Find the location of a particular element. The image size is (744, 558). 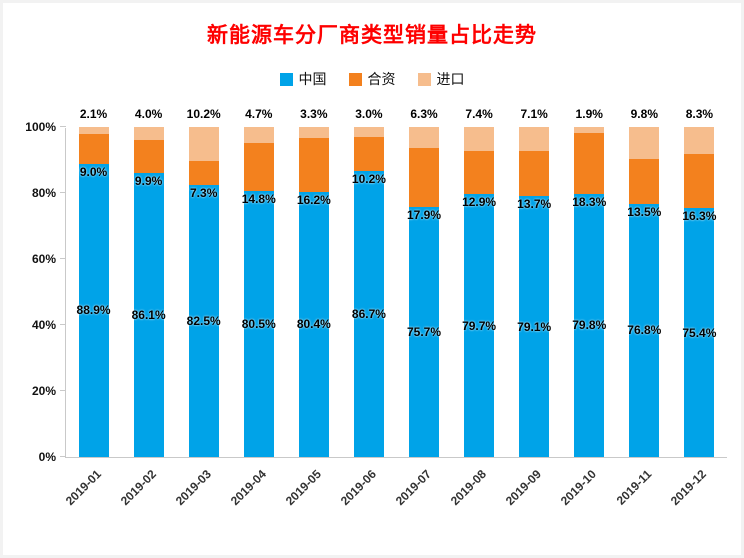

china-value-label: 75.7% is located at coordinates (424, 332).